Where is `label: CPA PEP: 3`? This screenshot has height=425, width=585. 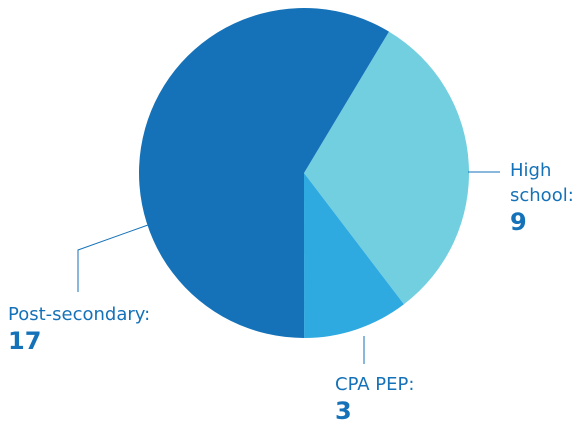 label: CPA PEP: 3 is located at coordinates (435, 398).